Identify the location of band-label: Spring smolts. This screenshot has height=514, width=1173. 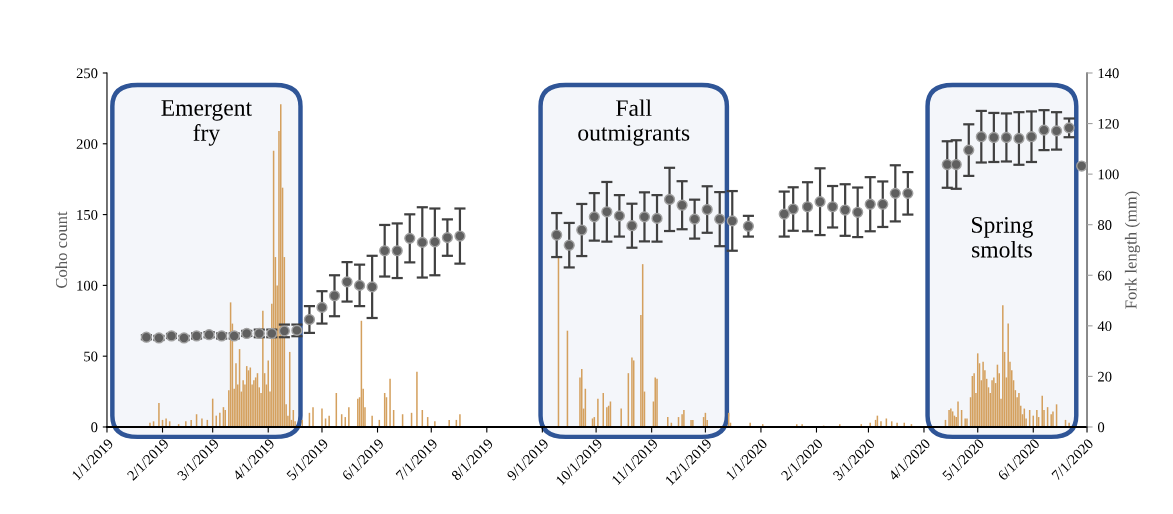
(1002, 237).